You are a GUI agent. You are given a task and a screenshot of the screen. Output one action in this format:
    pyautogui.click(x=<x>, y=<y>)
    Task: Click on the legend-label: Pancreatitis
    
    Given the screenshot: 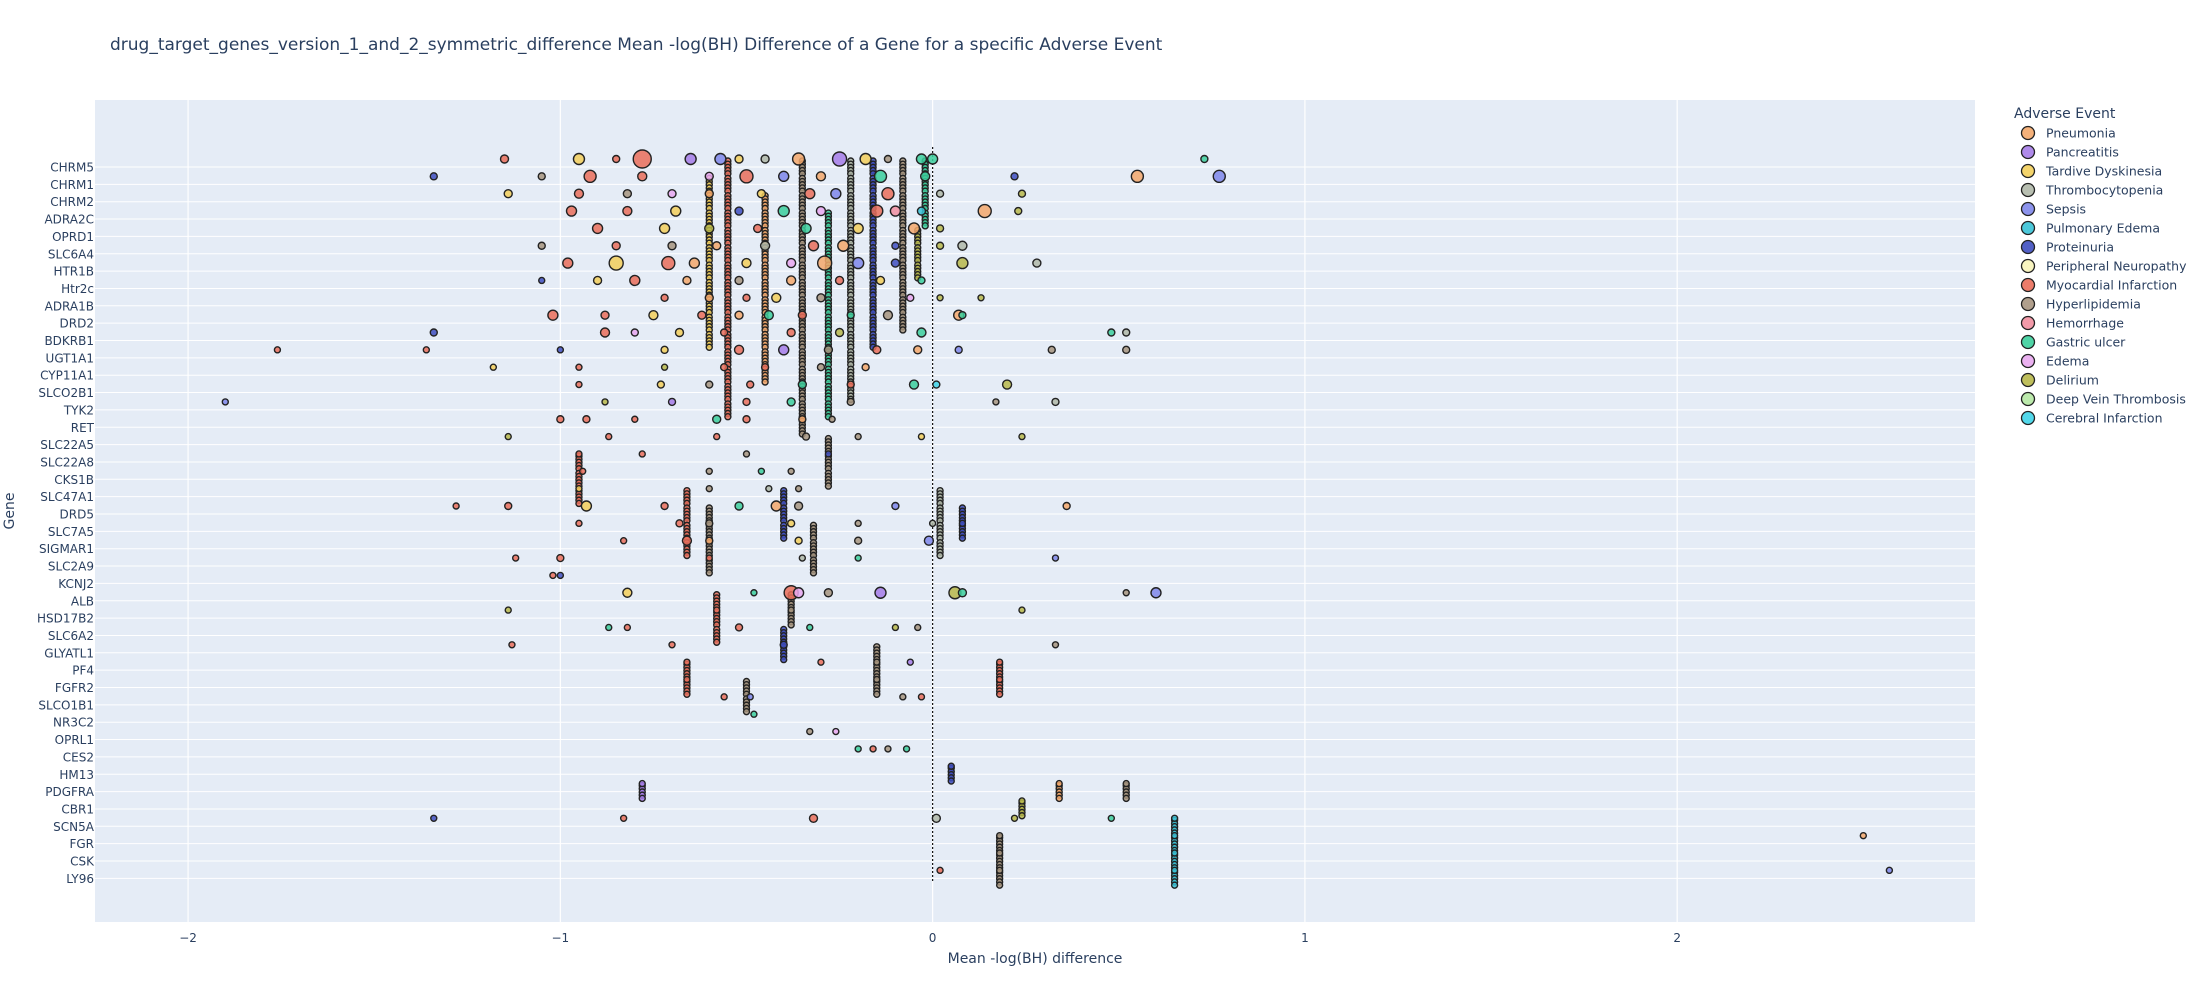 What is the action you would take?
    pyautogui.click(x=2082, y=152)
    